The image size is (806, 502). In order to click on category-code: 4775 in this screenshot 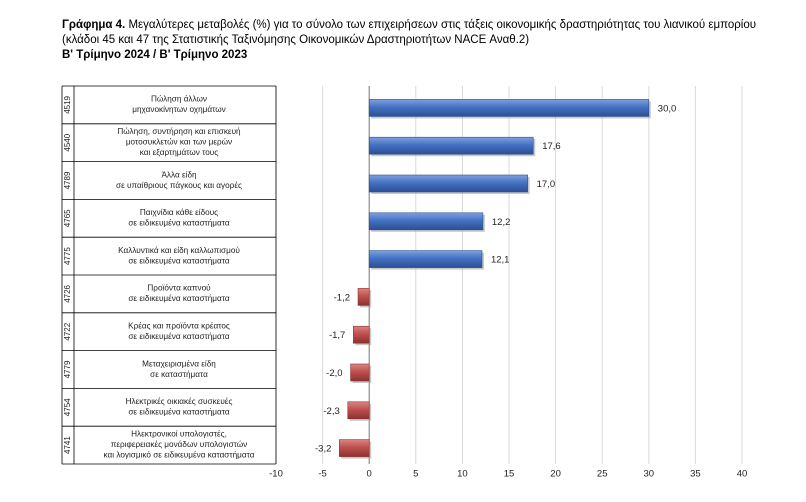, I will do `click(67, 256)`.